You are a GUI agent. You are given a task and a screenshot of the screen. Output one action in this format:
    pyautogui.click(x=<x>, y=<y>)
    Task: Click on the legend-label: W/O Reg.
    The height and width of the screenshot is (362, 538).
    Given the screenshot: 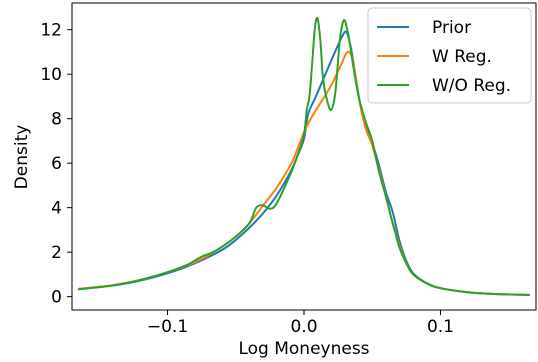 What is the action you would take?
    pyautogui.click(x=471, y=86)
    